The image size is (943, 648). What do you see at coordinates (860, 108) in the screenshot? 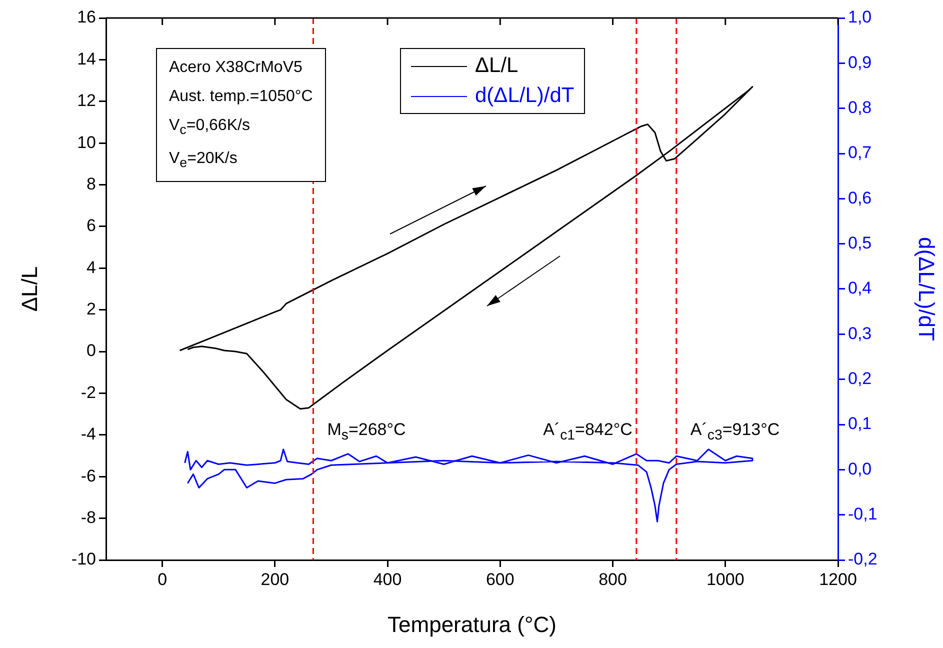
I see `y2-tick-label: 0,8` at bounding box center [860, 108].